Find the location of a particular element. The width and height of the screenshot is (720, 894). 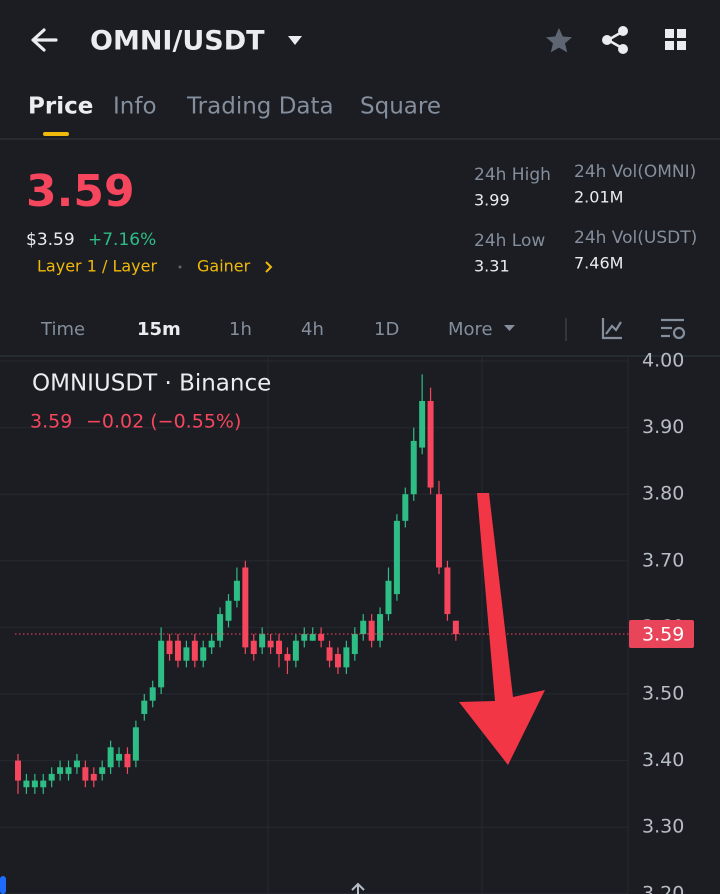

interval: 1h is located at coordinates (240, 329).